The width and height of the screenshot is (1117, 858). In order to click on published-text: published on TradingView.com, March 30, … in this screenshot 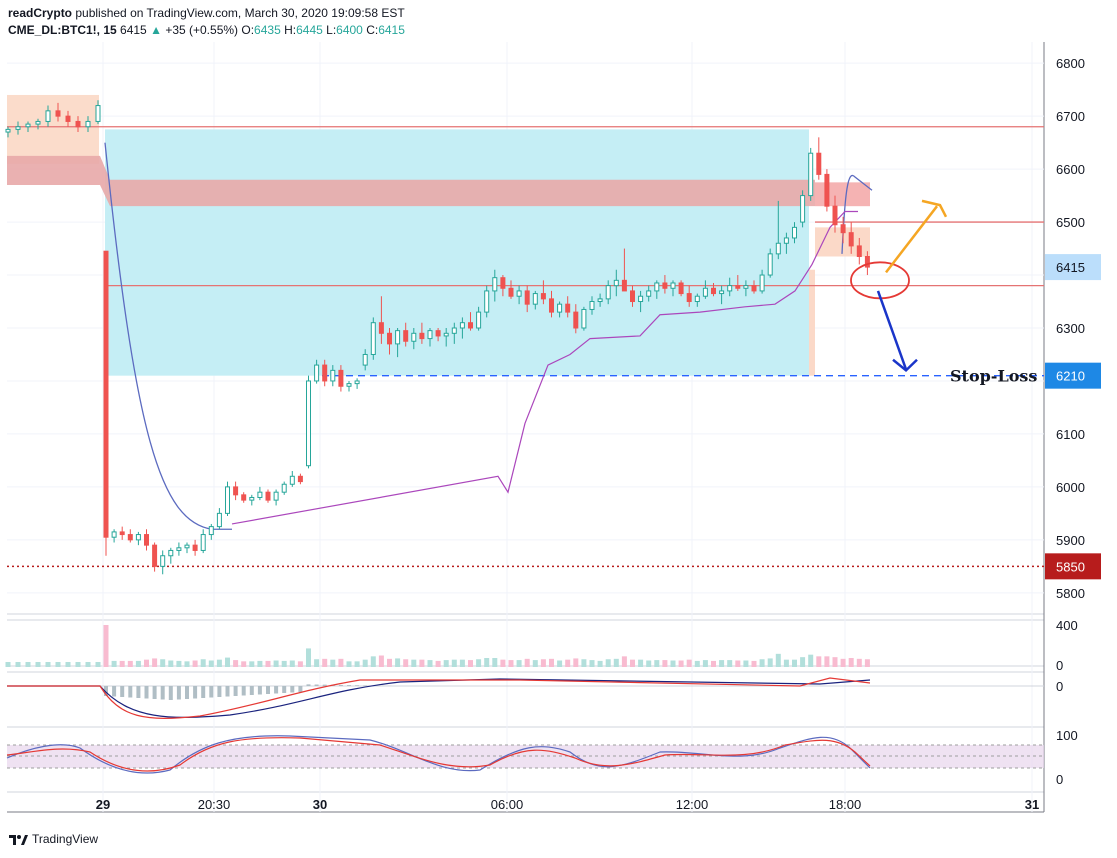, I will do `click(240, 13)`.